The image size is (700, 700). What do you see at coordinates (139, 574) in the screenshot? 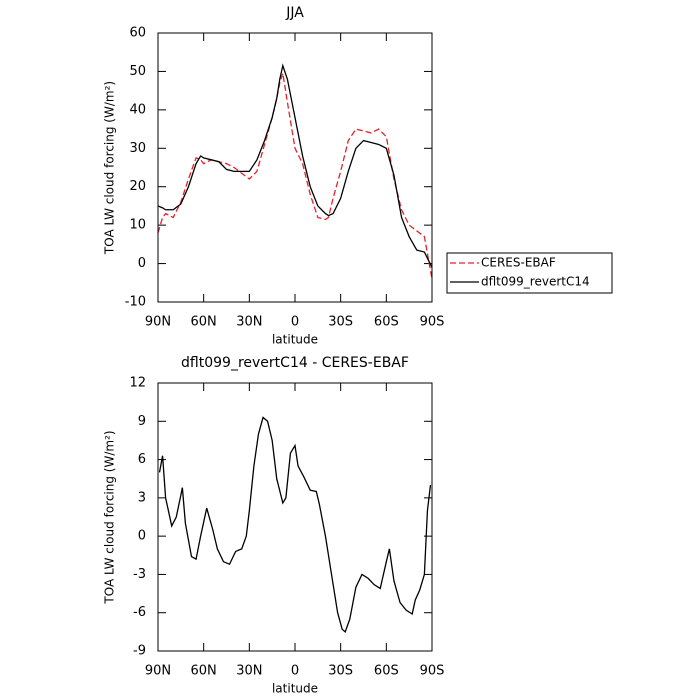
I see `y-tick-label: -3` at bounding box center [139, 574].